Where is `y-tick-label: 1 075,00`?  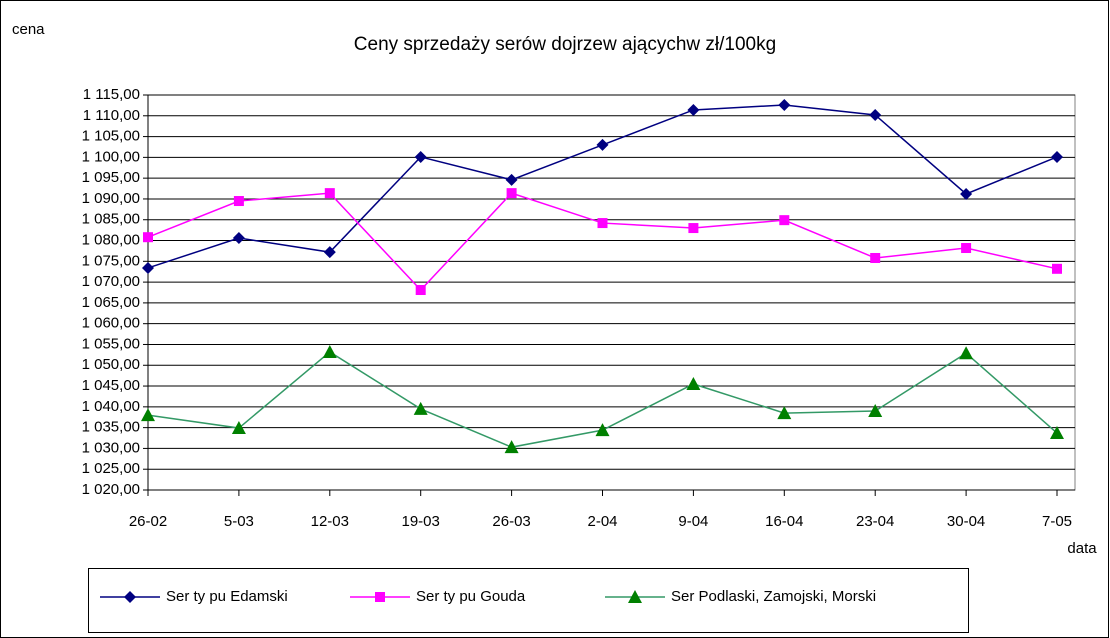
y-tick-label: 1 075,00 is located at coordinates (111, 260).